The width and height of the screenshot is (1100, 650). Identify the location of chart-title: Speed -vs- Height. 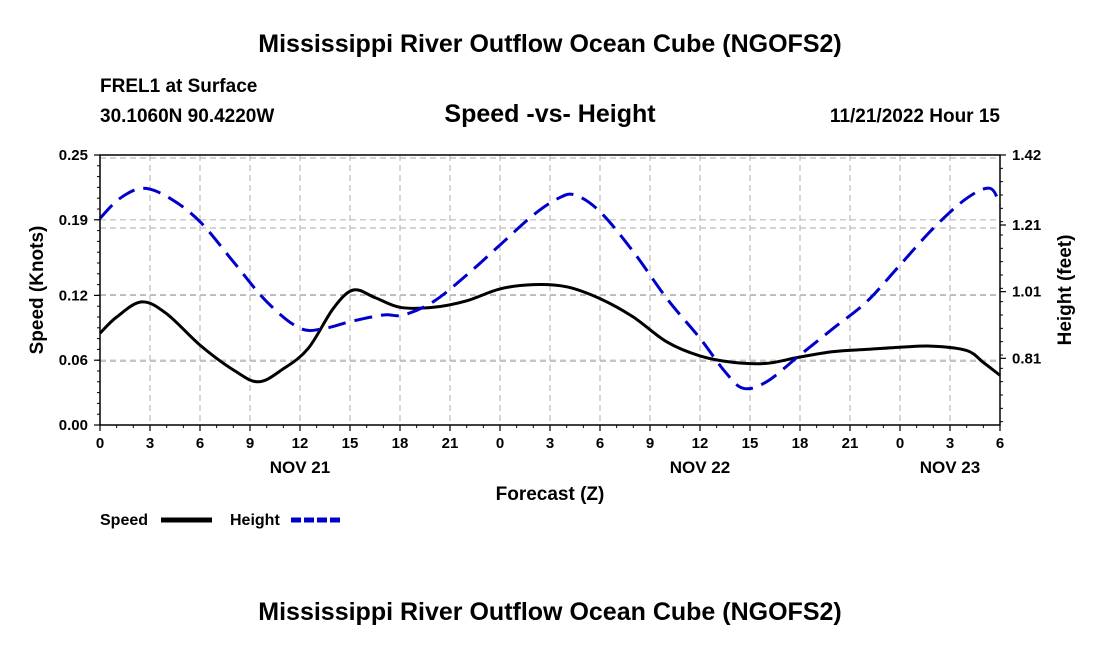
(550, 114).